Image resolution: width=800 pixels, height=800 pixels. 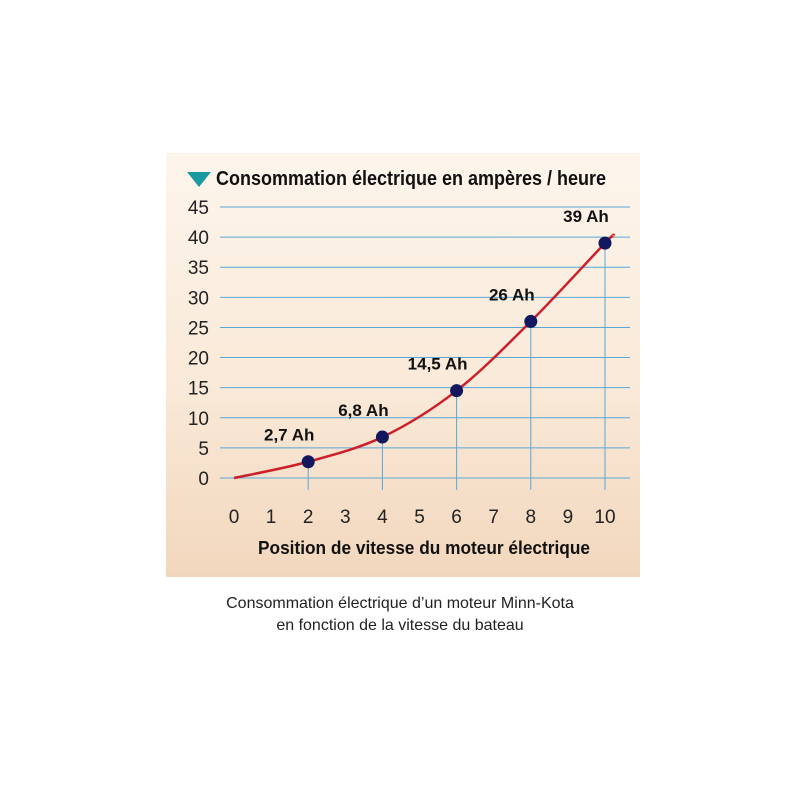 I want to click on x-tick-label: 7, so click(x=493, y=517).